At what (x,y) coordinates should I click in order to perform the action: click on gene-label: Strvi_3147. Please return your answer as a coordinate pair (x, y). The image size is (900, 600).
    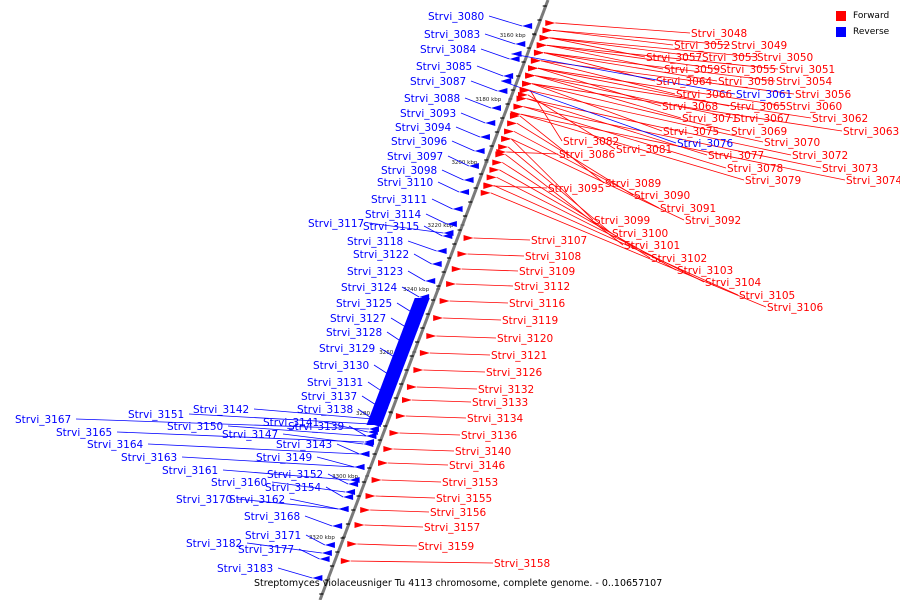
    Looking at the image, I should click on (250, 435).